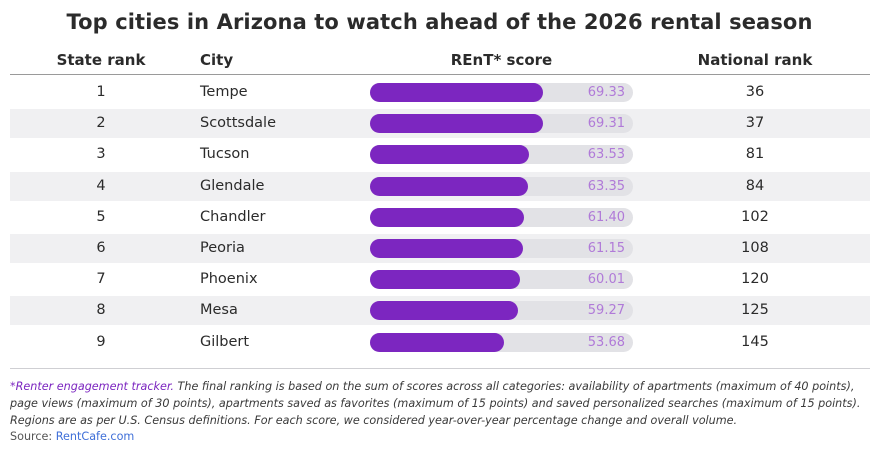 The width and height of the screenshot is (879, 459). I want to click on city-label: Tempe, so click(224, 92).